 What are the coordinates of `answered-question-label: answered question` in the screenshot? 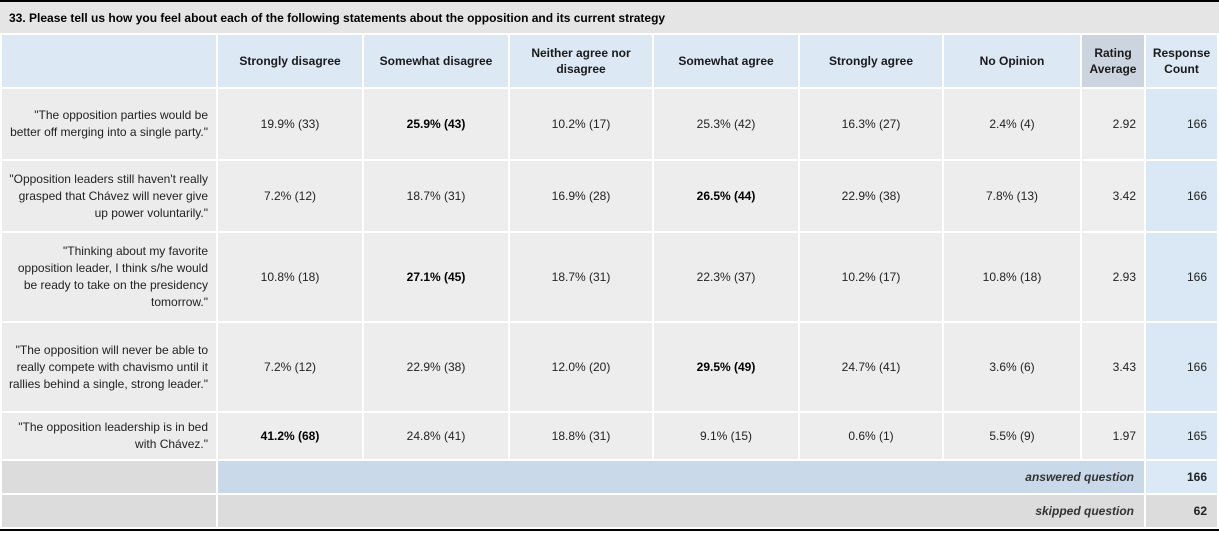 It's located at (681, 477).